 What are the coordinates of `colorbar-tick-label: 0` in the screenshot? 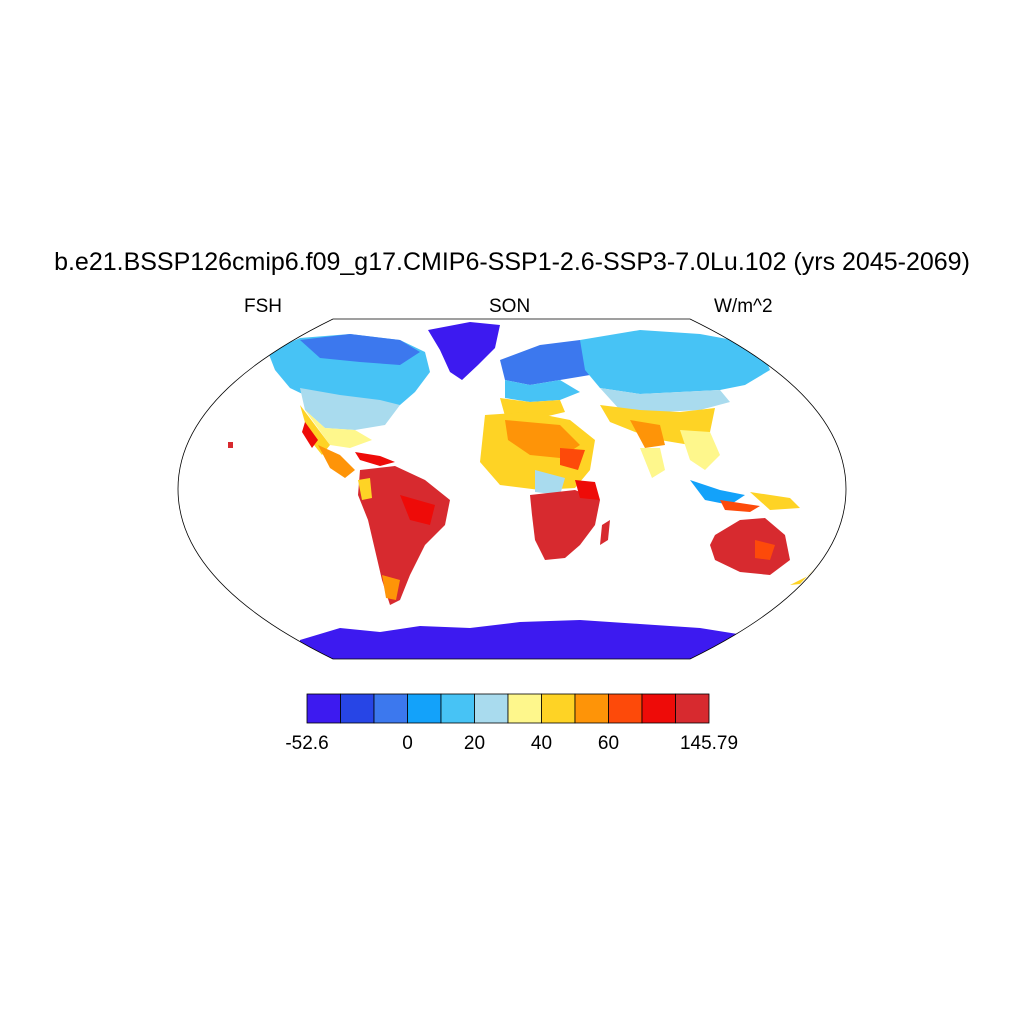 It's located at (407, 743).